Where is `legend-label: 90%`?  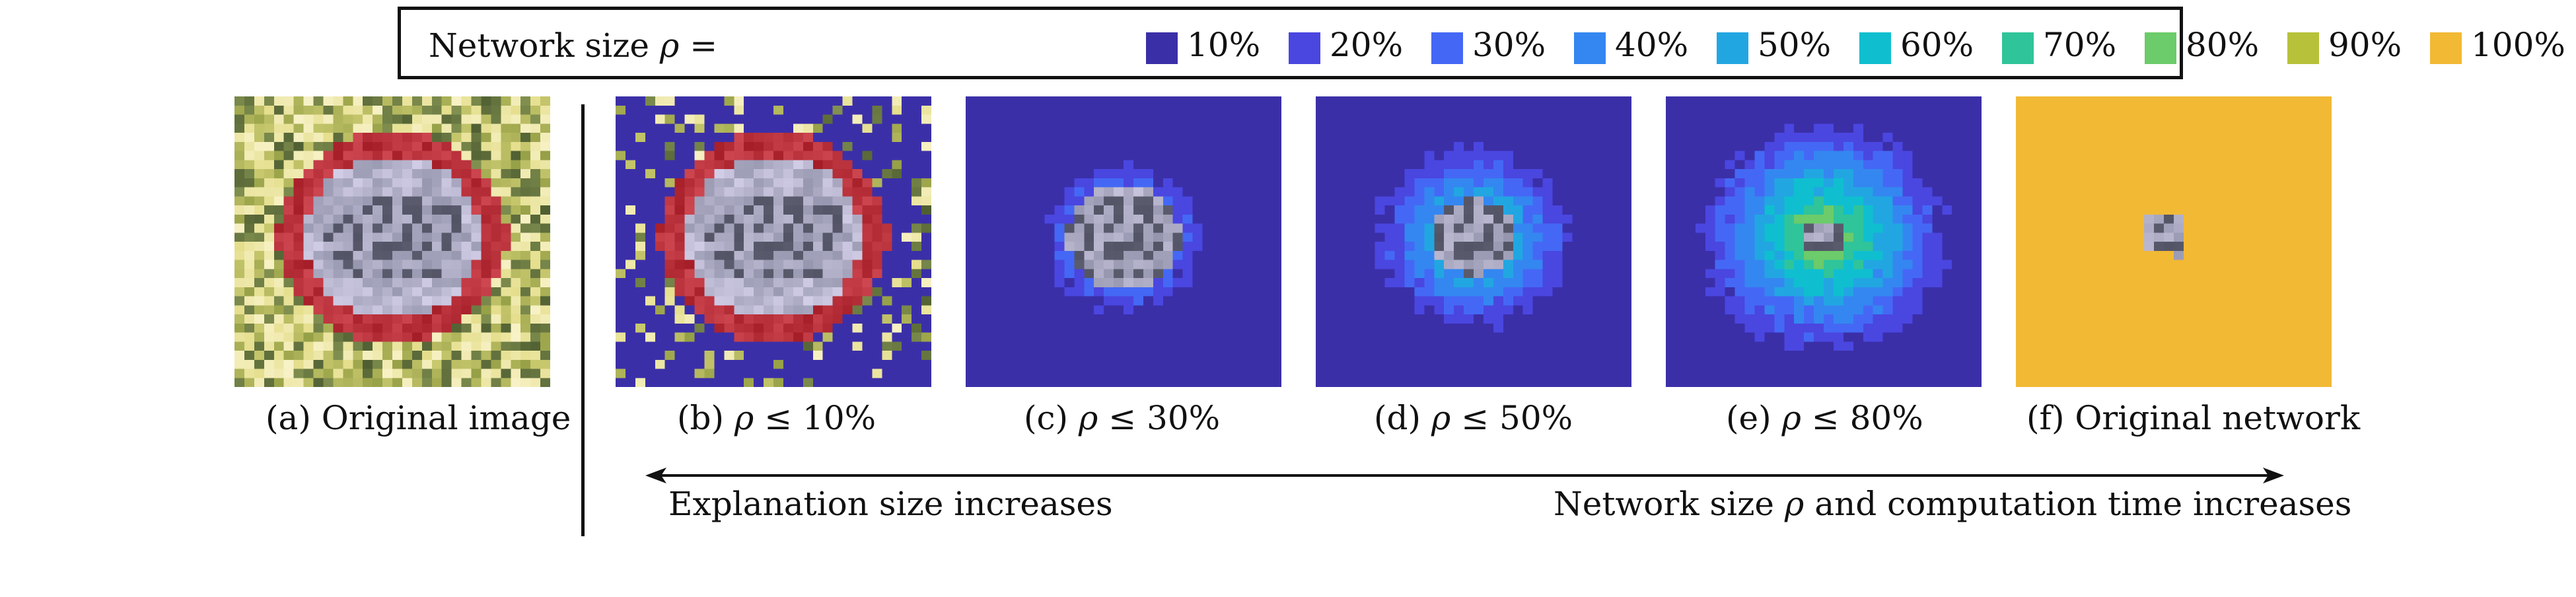
legend-label: 90% is located at coordinates (2365, 45).